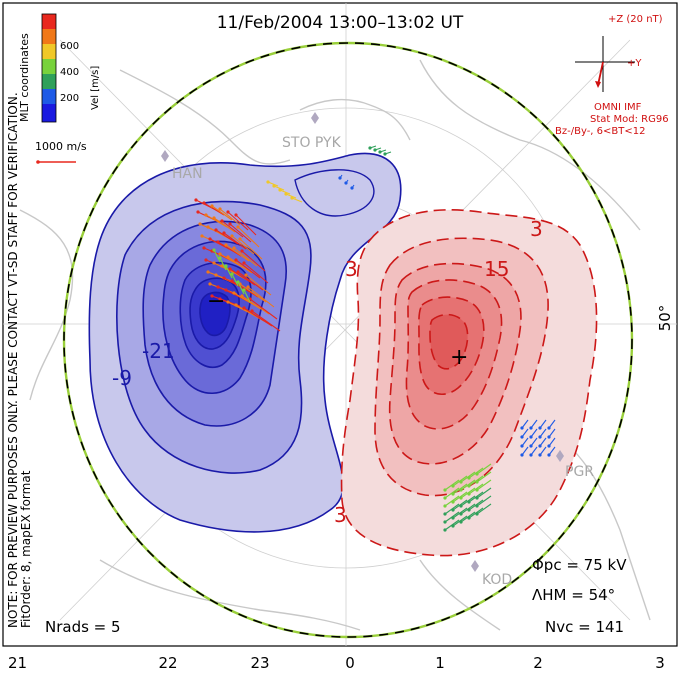 This screenshot has height=674, width=680. Describe the element at coordinates (634, 63) in the screenshot. I see `imf-y-label: +Y` at that location.